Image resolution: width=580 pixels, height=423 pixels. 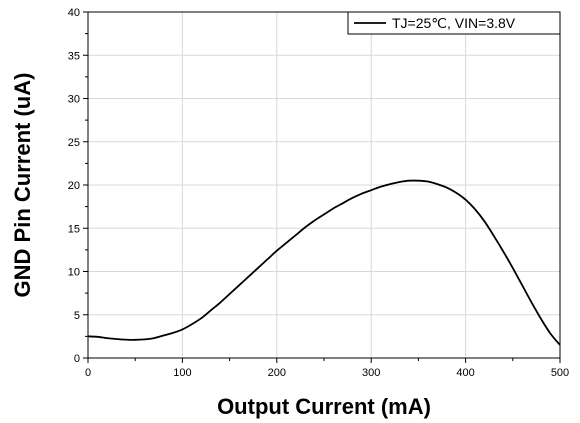 I want to click on x-tick-label: 300, so click(x=371, y=373).